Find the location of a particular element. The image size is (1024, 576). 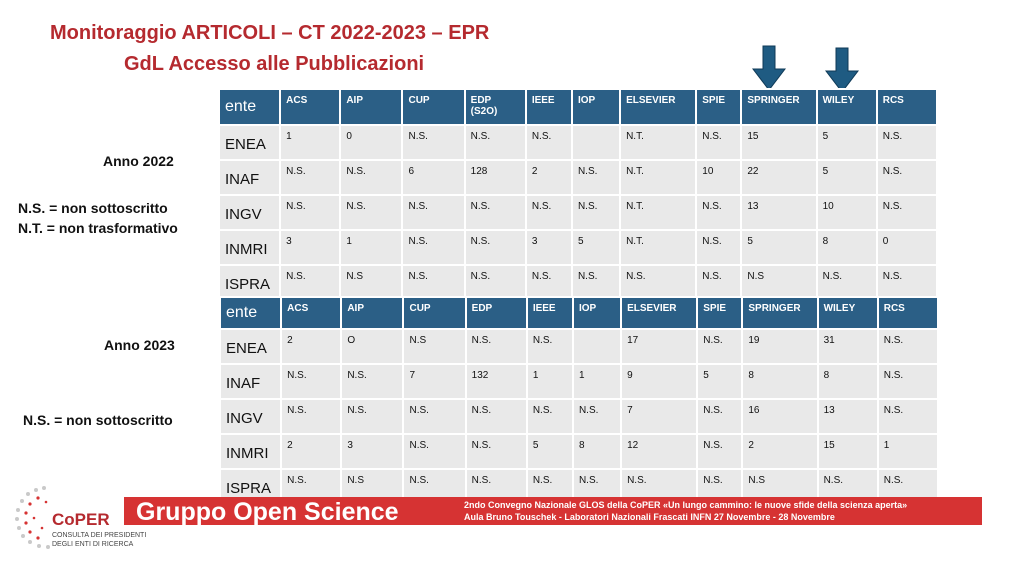

row-ente: ENEA is located at coordinates (250, 142).